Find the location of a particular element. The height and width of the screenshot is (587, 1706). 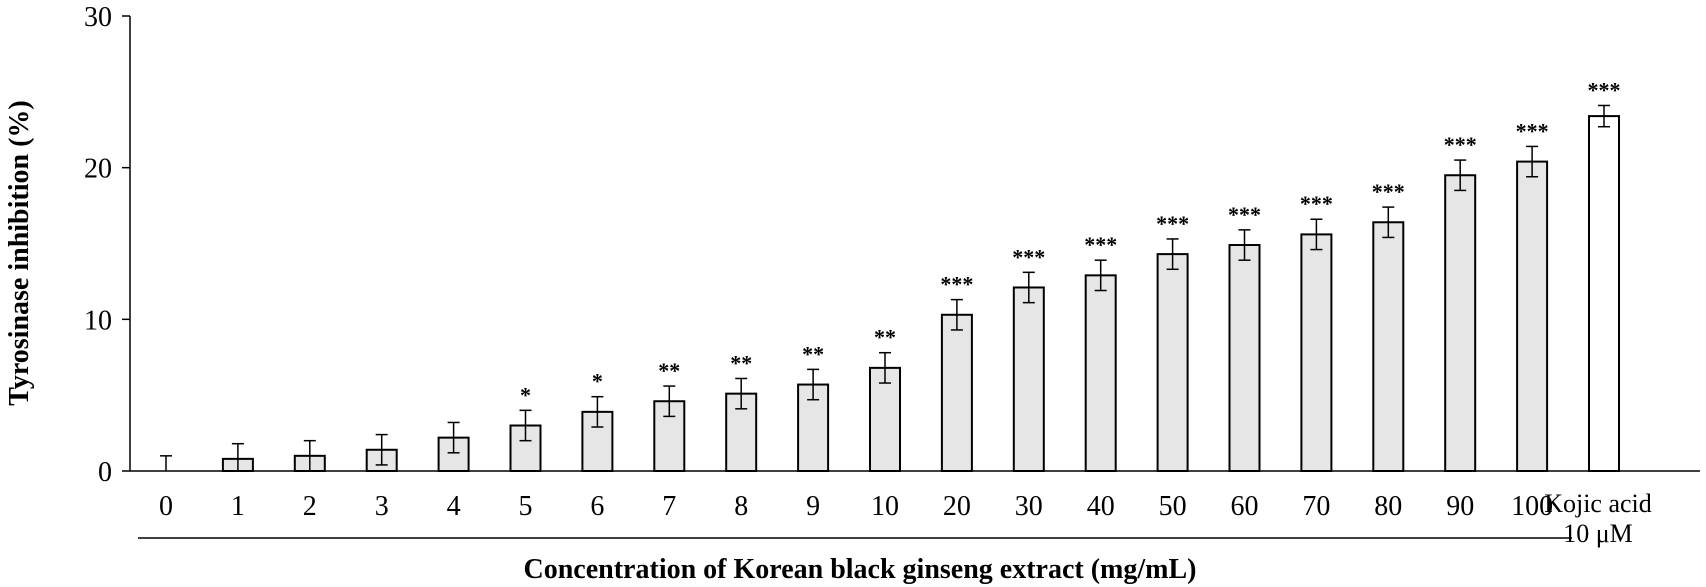

y-tick-label-30: 30 is located at coordinates (98, 17).